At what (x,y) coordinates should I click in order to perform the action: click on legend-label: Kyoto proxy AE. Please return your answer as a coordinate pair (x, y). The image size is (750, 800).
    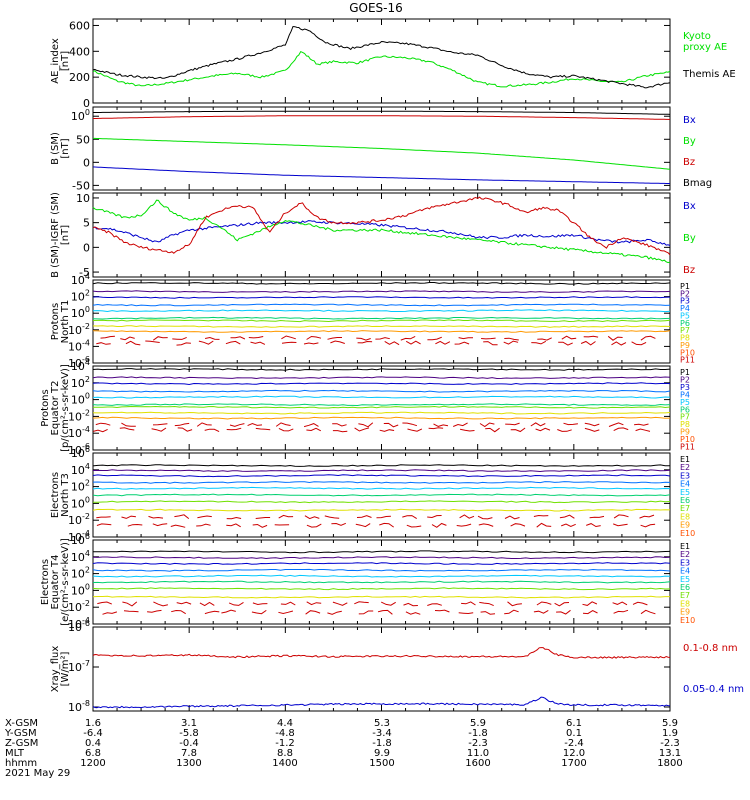
    Looking at the image, I should click on (705, 42).